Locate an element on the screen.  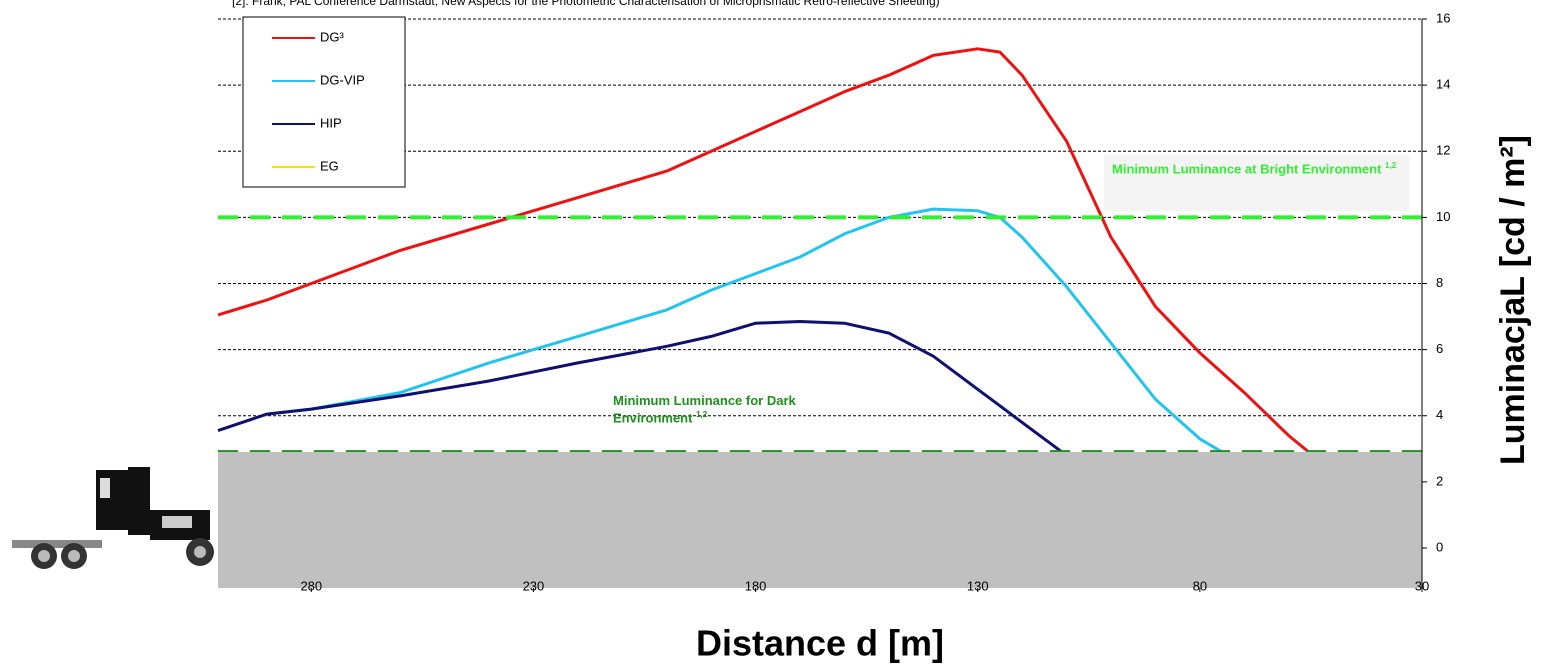
y-tick-label: 14 is located at coordinates (1443, 84).